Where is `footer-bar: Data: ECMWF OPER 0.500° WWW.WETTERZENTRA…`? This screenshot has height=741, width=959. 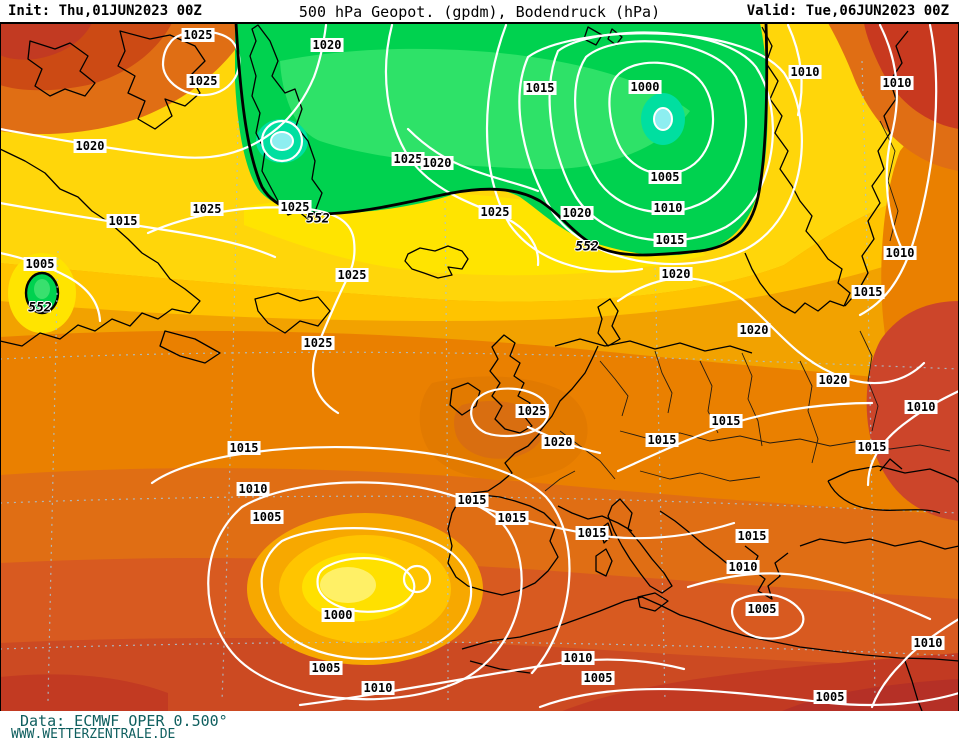 footer-bar: Data: ECMWF OPER 0.500° WWW.WETTERZENTRA… is located at coordinates (479, 726).